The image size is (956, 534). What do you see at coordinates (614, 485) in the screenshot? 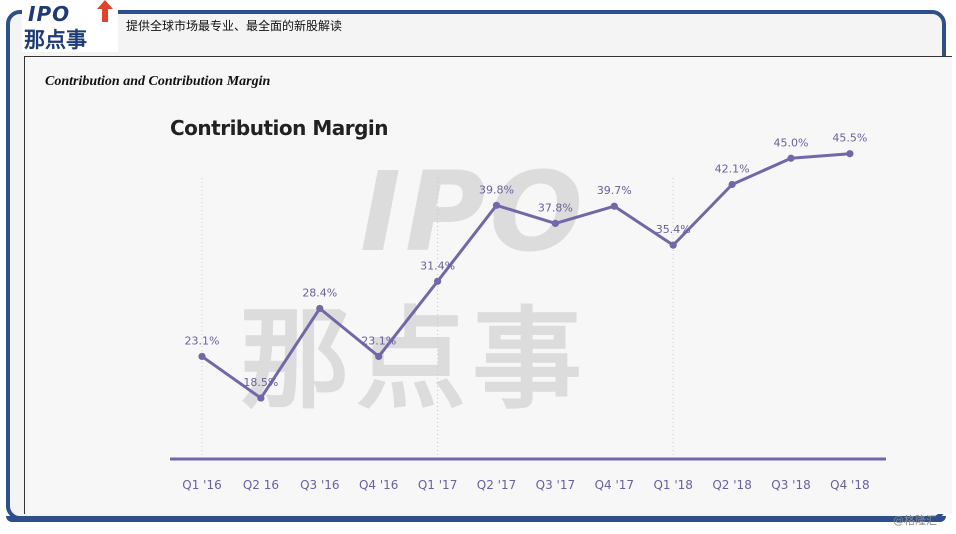
I see `x-tick-label-7: Q4 '17` at bounding box center [614, 485].